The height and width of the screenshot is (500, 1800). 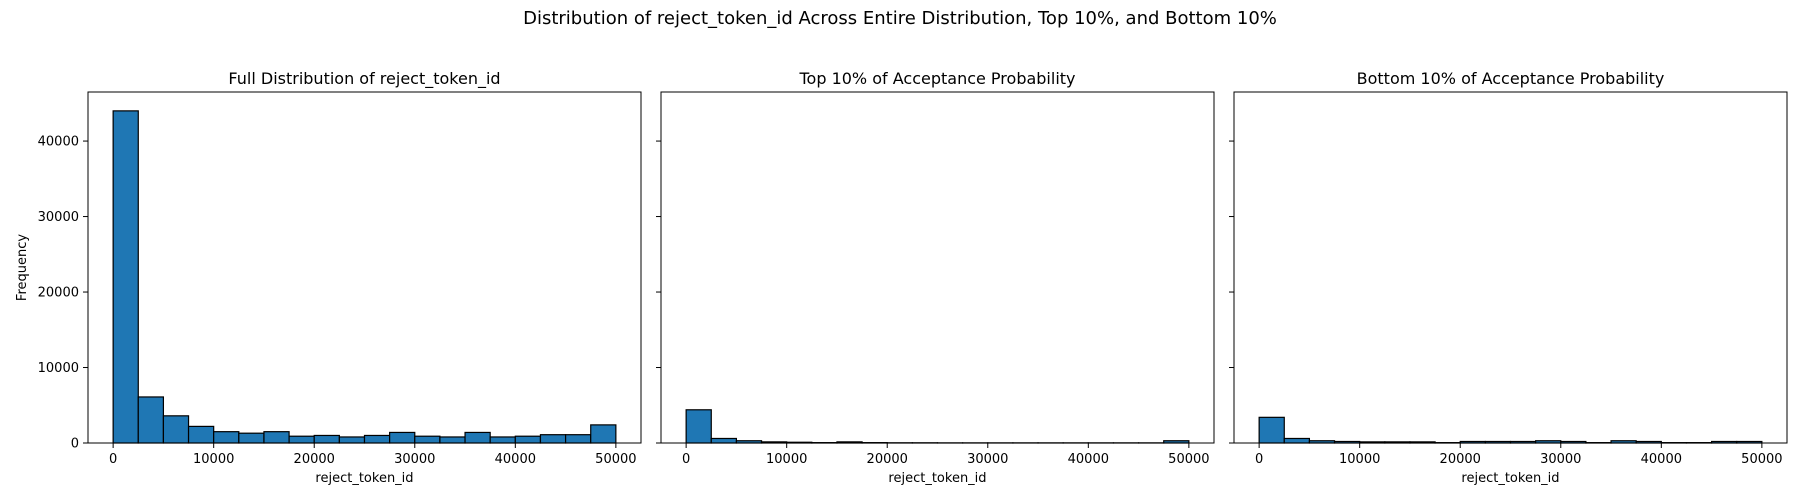 What do you see at coordinates (58, 293) in the screenshot?
I see `y-tick-label: 20000` at bounding box center [58, 293].